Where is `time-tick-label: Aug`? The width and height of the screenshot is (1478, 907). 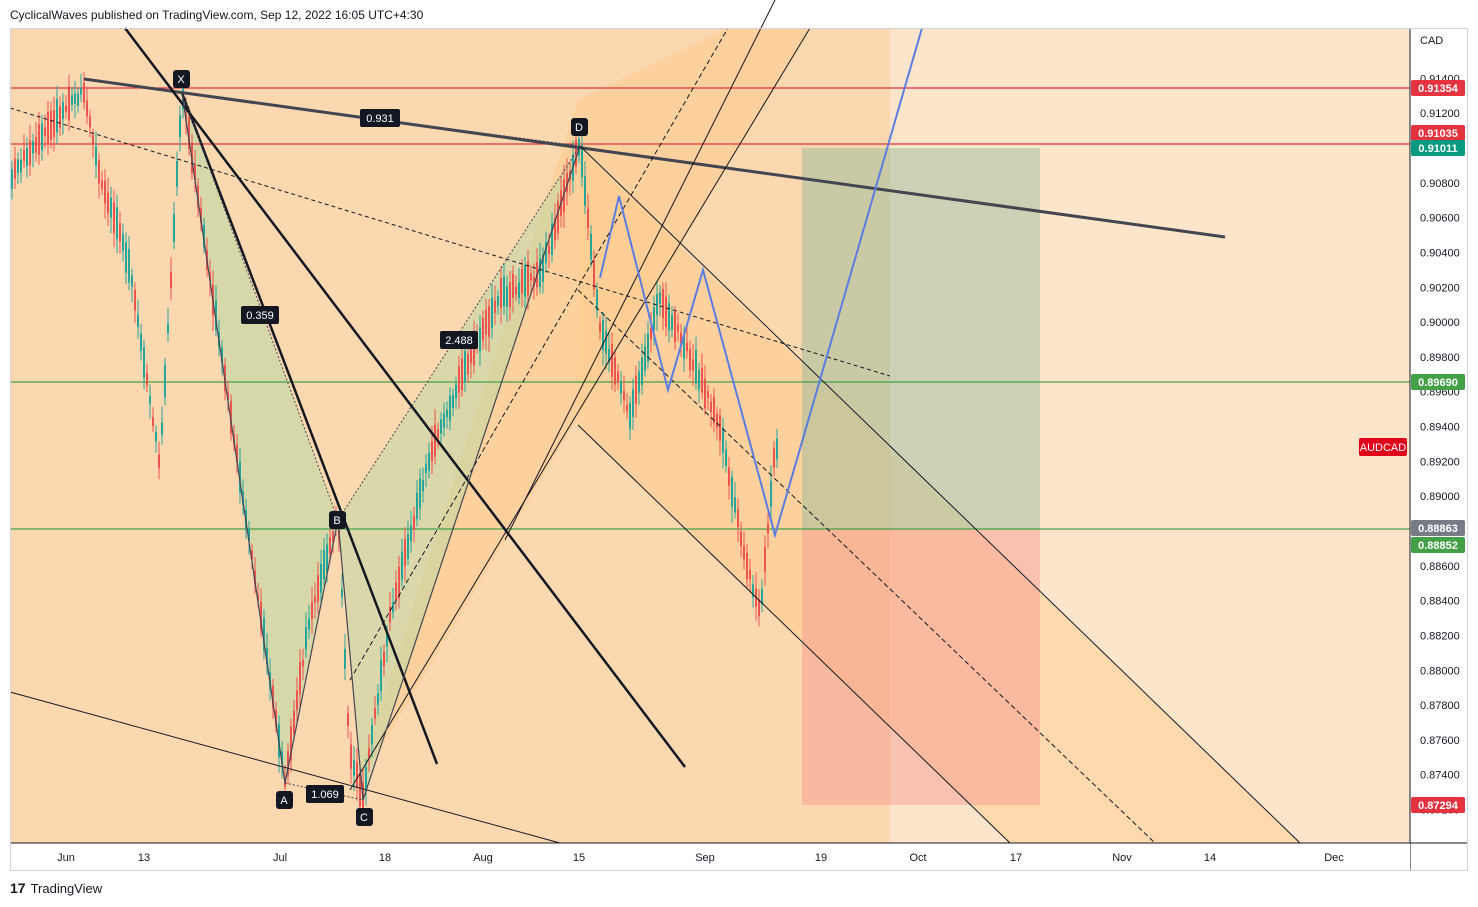 time-tick-label: Aug is located at coordinates (483, 858).